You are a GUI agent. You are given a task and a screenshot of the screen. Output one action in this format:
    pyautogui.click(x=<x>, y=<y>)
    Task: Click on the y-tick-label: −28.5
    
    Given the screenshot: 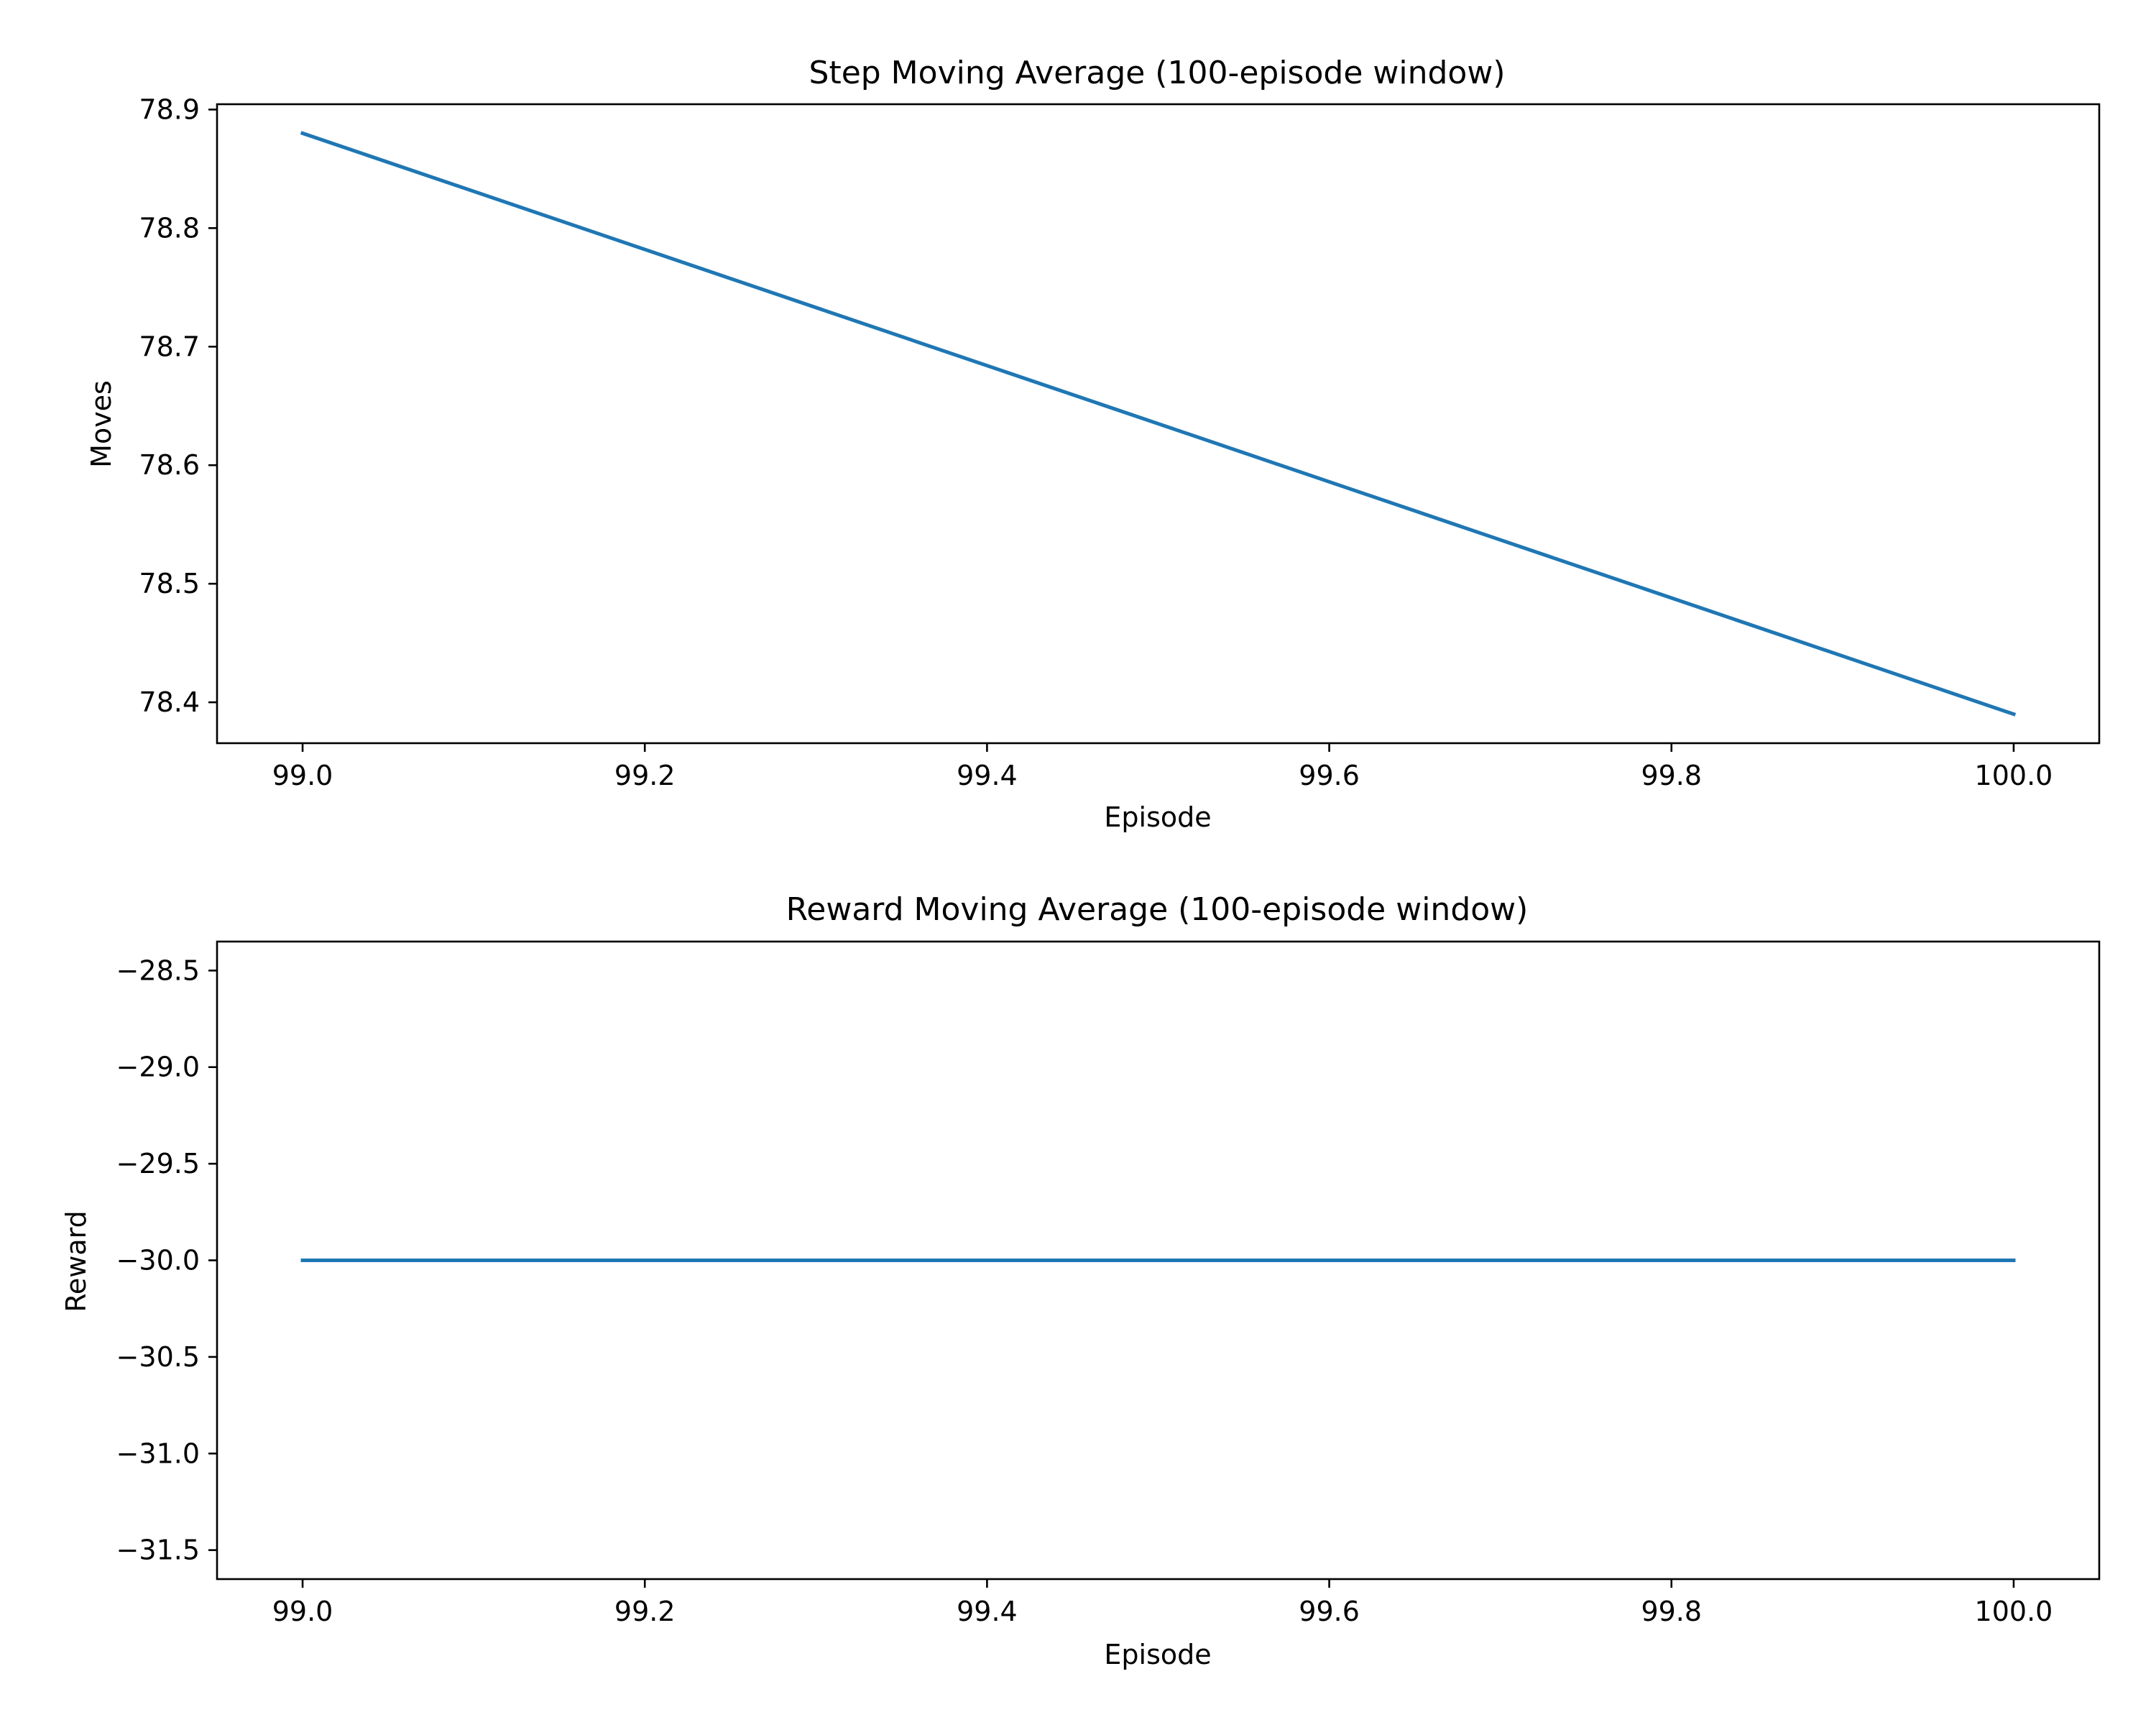 What is the action you would take?
    pyautogui.click(x=158, y=970)
    